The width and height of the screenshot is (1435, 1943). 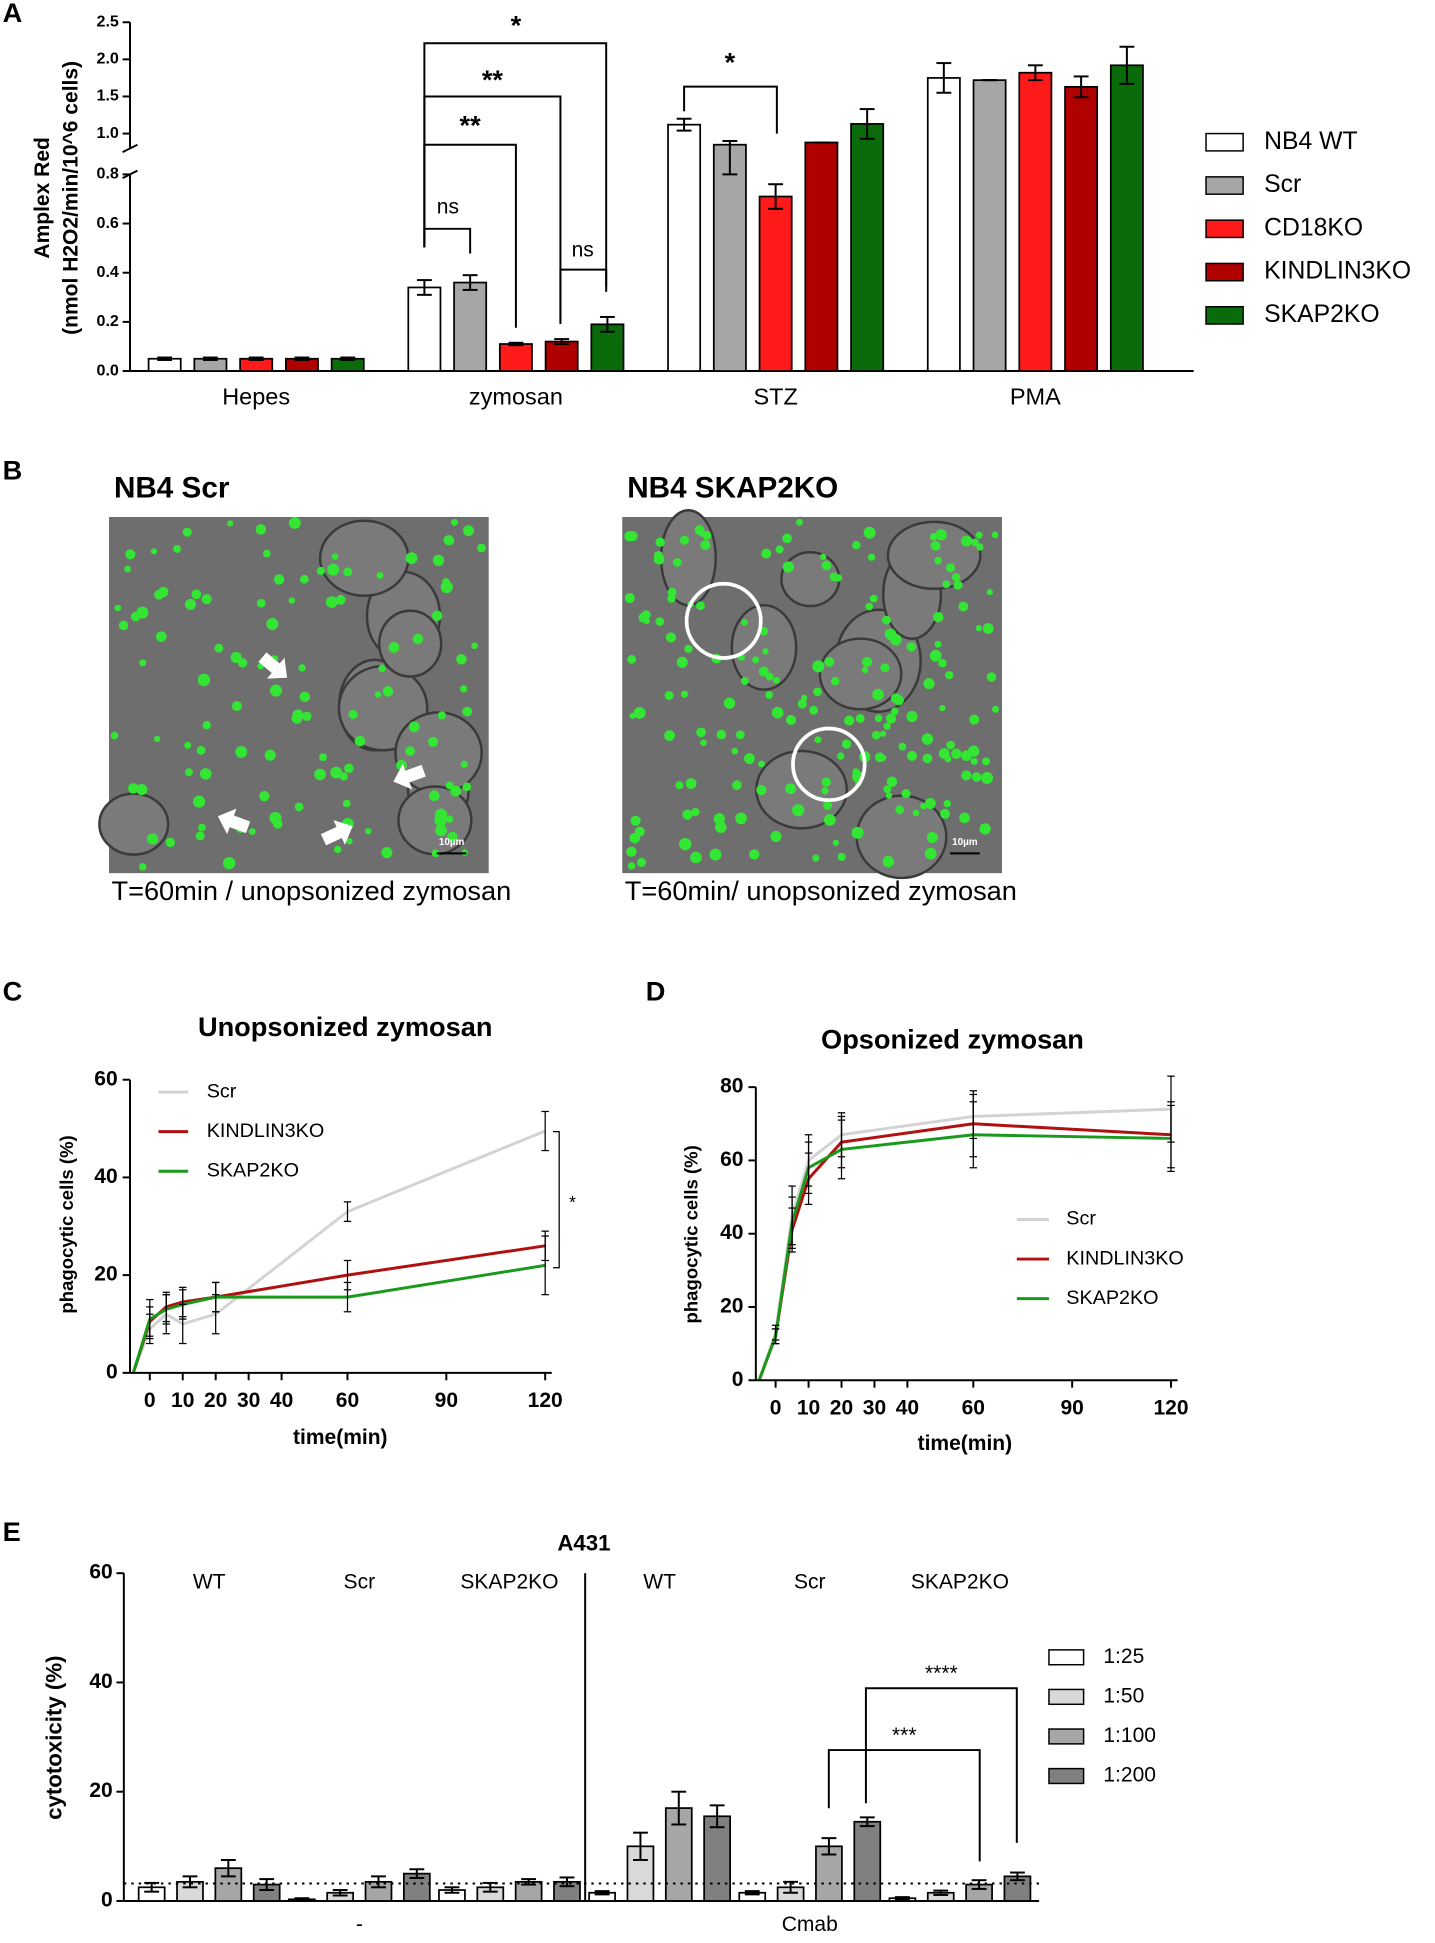 What do you see at coordinates (775, 396) in the screenshot?
I see `category-label: STZ` at bounding box center [775, 396].